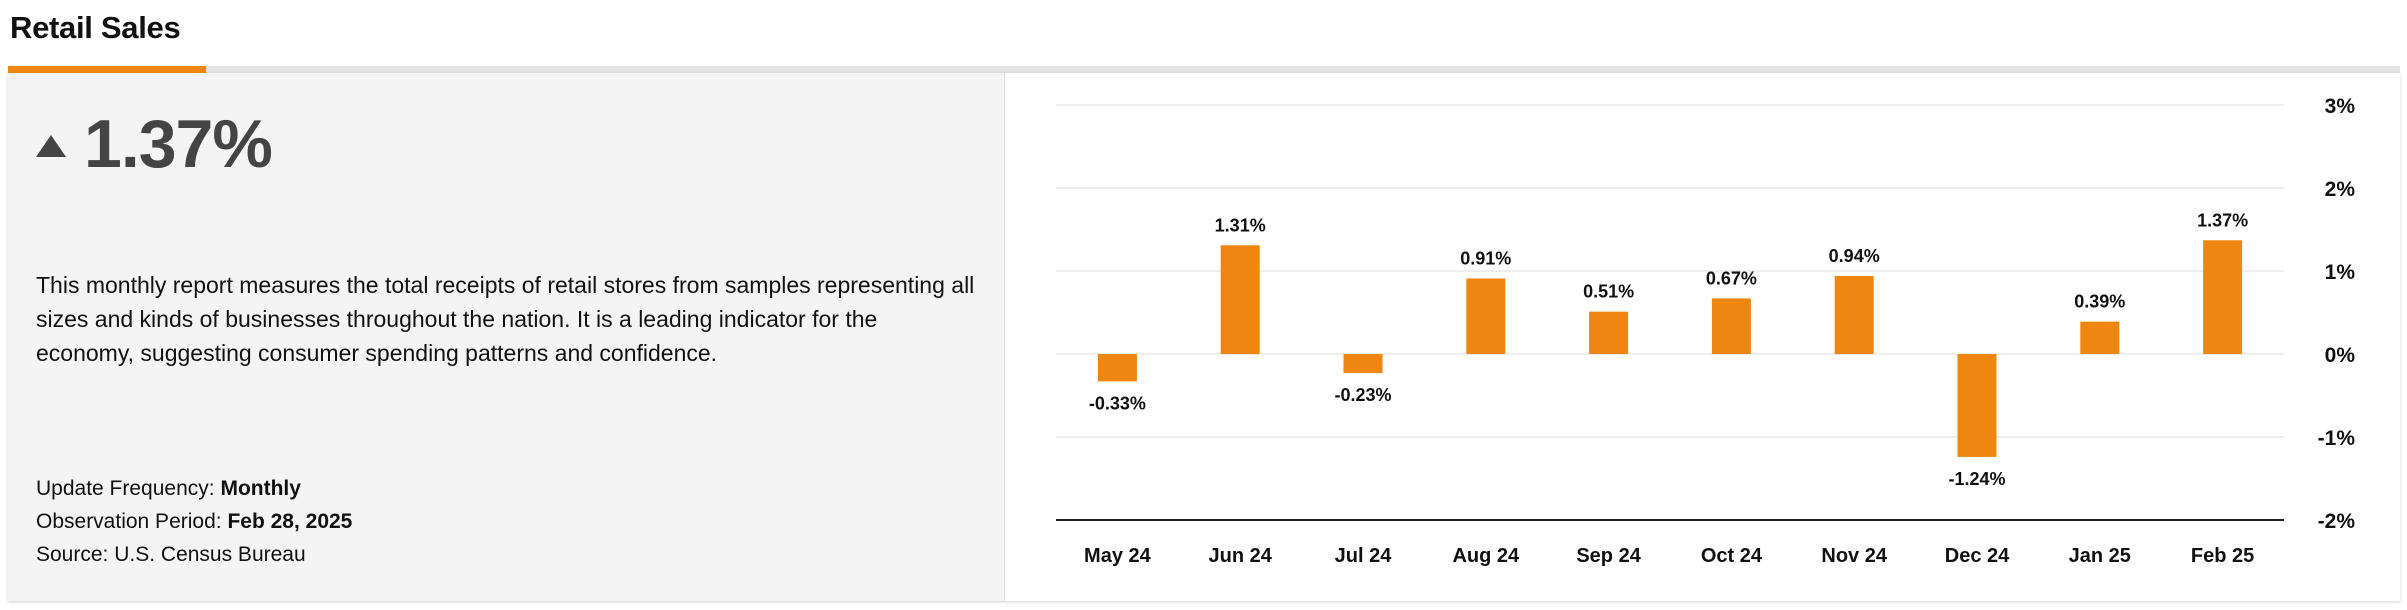  I want to click on x-tick-label: Dec 24, so click(1977, 556).